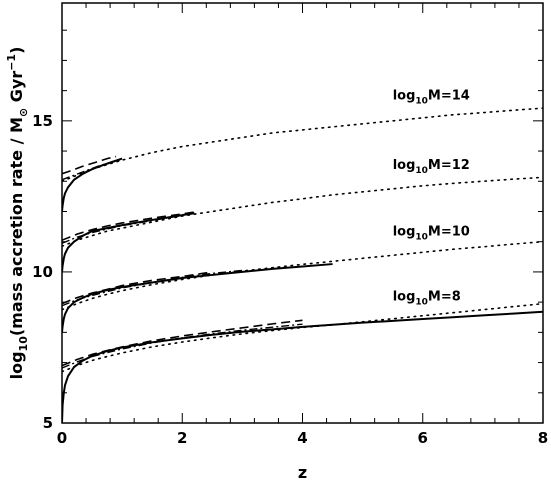 This screenshot has width=551, height=484. I want to click on x-tick-label: 2, so click(182, 438).